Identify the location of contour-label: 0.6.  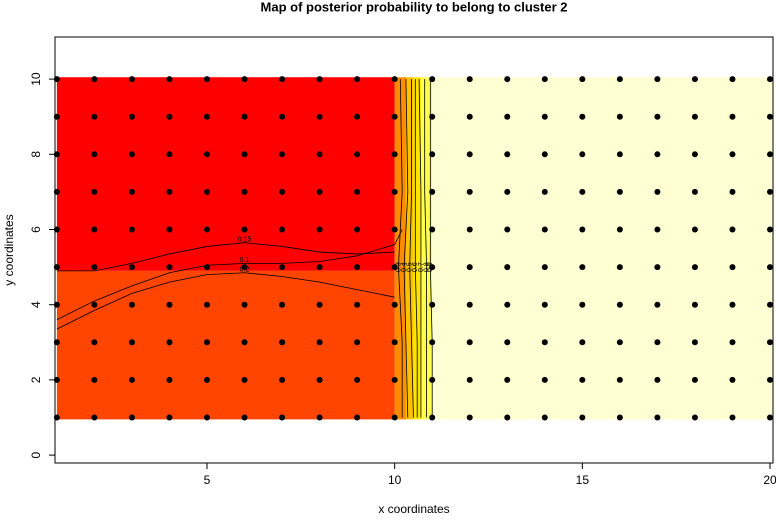
(415, 267).